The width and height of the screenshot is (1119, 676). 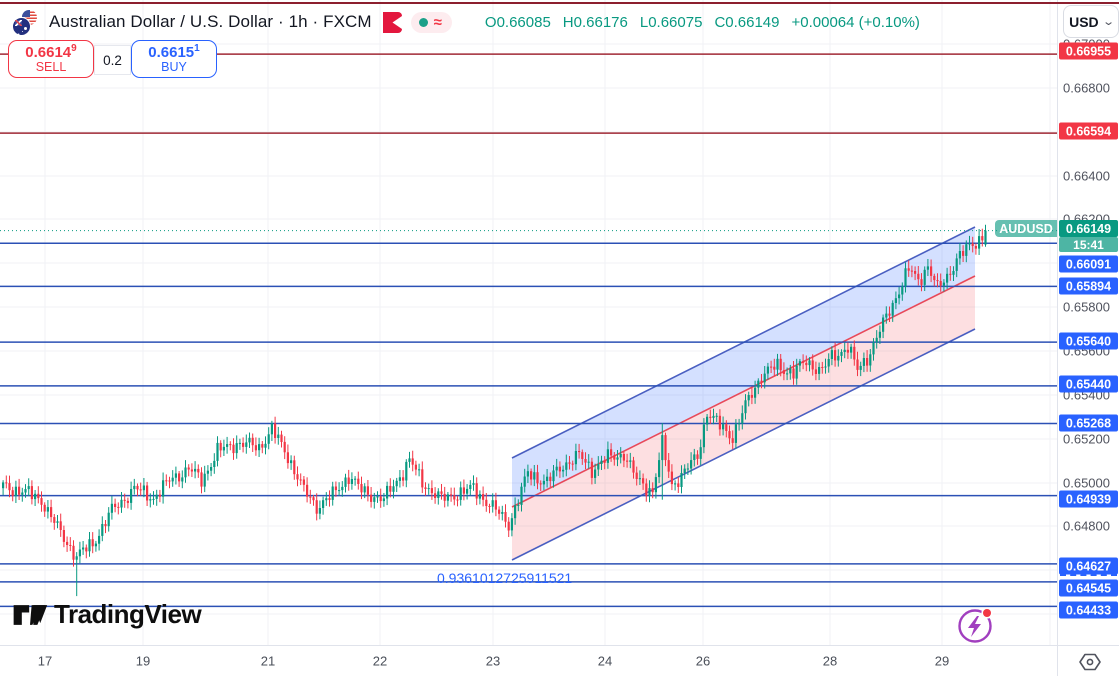 What do you see at coordinates (51, 67) in the screenshot?
I see `sell-label: SELL` at bounding box center [51, 67].